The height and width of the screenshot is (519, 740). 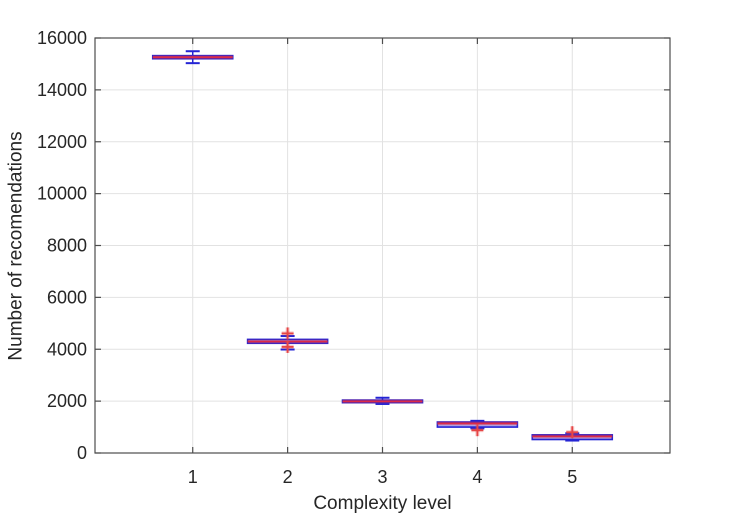 What do you see at coordinates (477, 477) in the screenshot?
I see `x-tick-label: 4` at bounding box center [477, 477].